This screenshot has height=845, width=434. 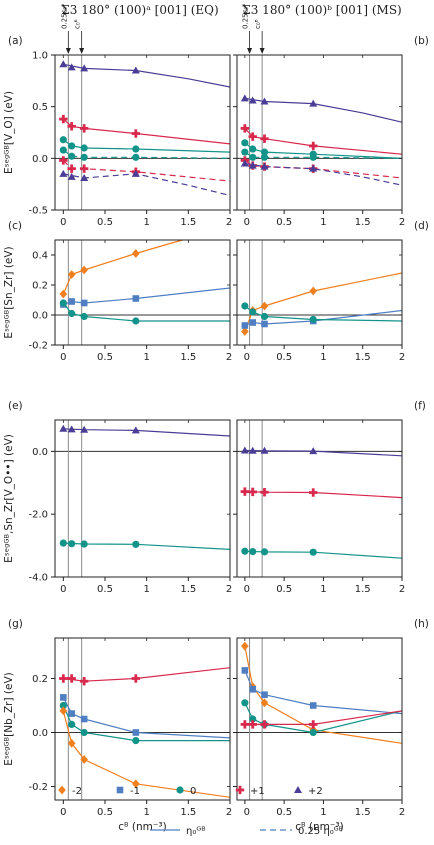 I want to click on arrow-head-icon, so click(x=68, y=51).